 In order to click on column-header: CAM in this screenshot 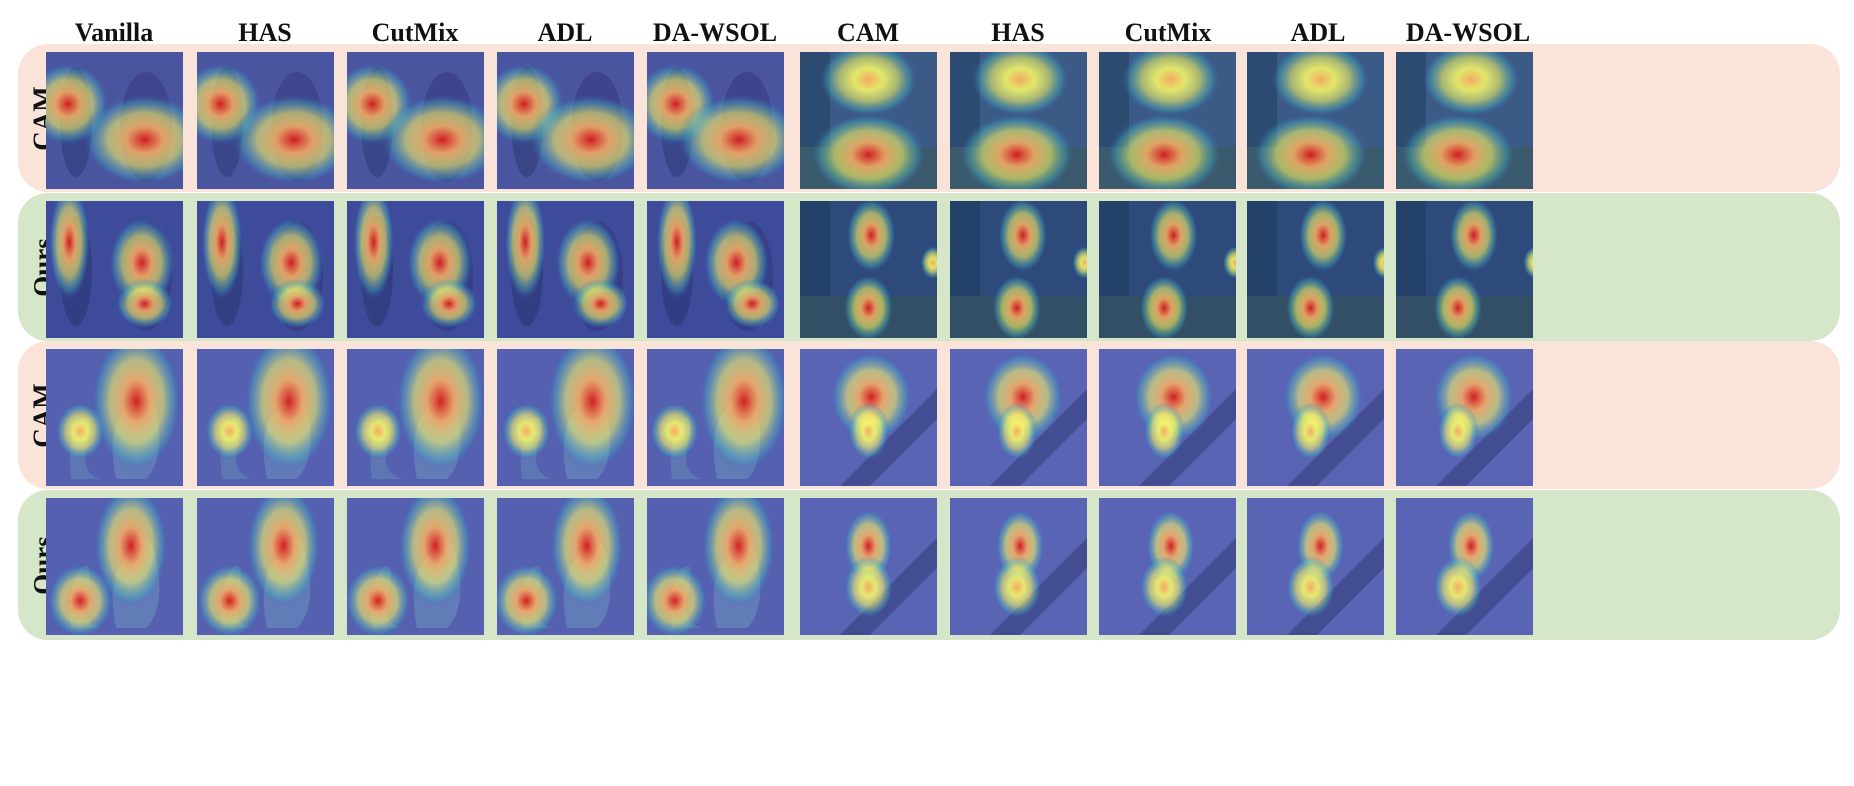, I will do `click(868, 32)`.